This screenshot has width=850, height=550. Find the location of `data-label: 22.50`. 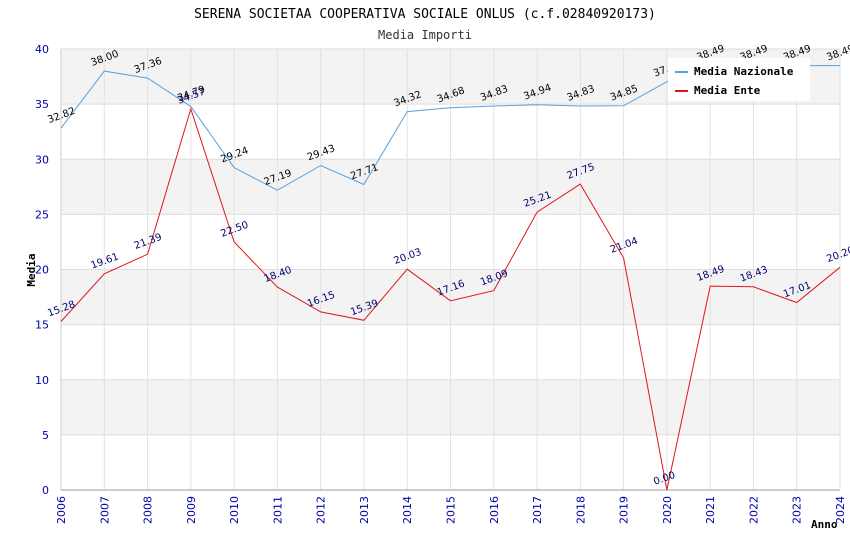

data-label: 22.50 is located at coordinates (234, 230).